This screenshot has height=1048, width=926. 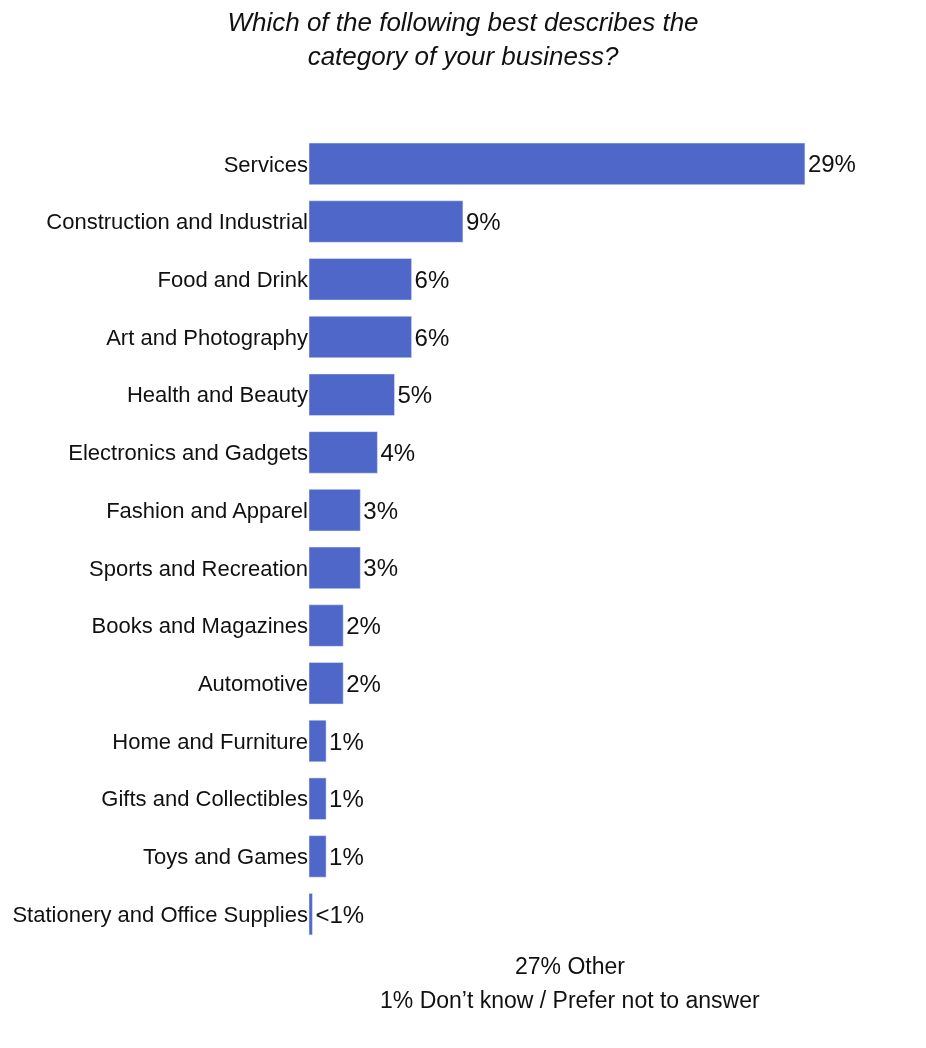 What do you see at coordinates (217, 395) in the screenshot?
I see `y-tick-label: Health and Beauty` at bounding box center [217, 395].